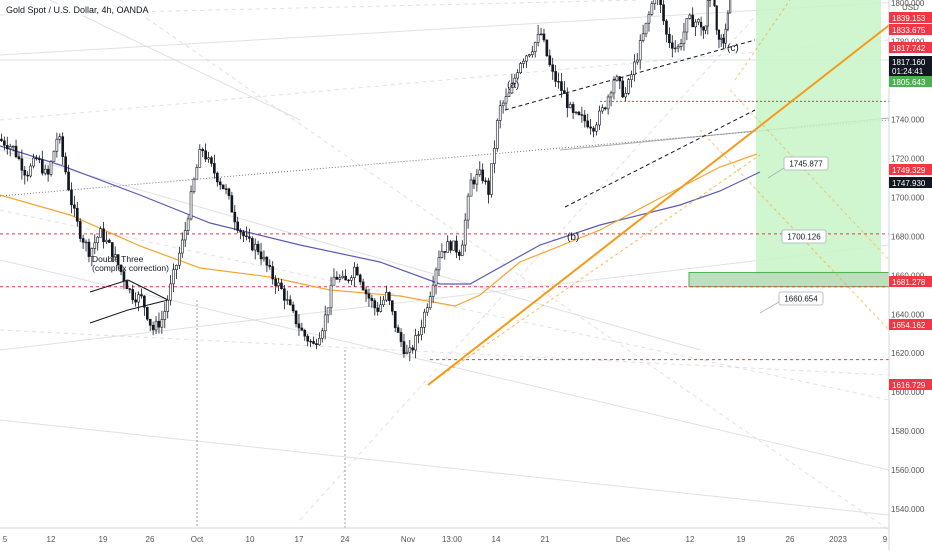 The height and width of the screenshot is (555, 932). I want to click on price-tick-label: 1740.000, so click(908, 120).